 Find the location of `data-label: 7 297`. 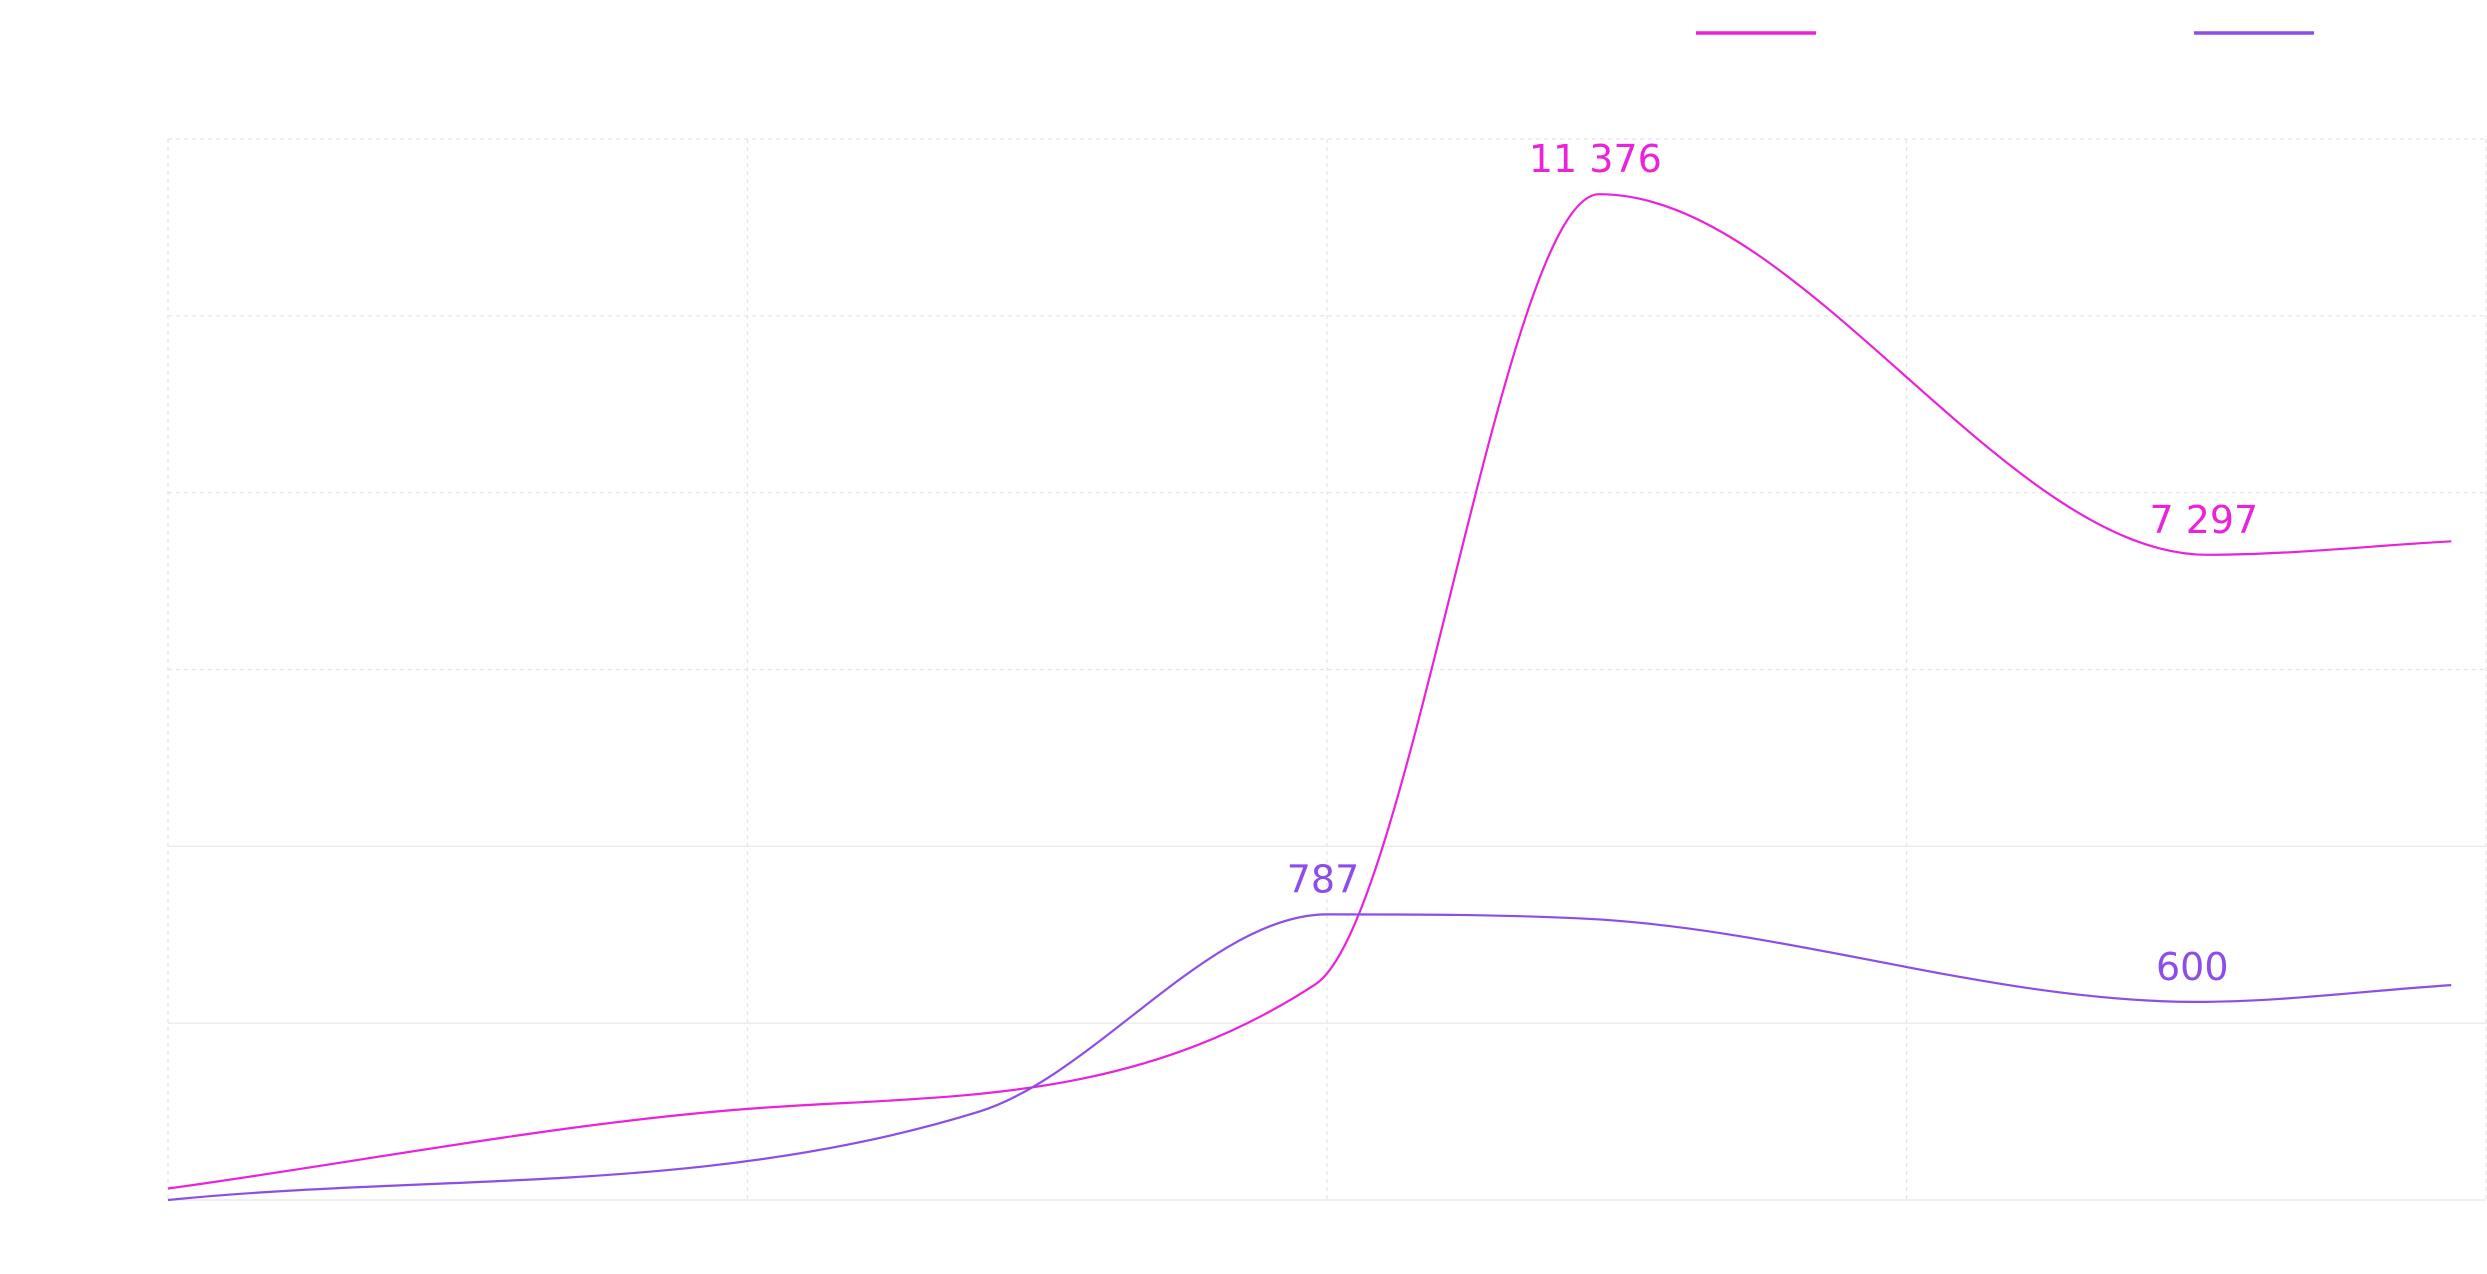

data-label: 7 297 is located at coordinates (2203, 520).